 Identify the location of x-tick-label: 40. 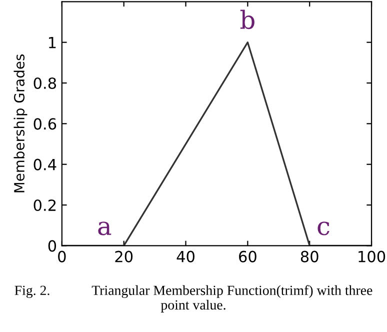
(185, 256).